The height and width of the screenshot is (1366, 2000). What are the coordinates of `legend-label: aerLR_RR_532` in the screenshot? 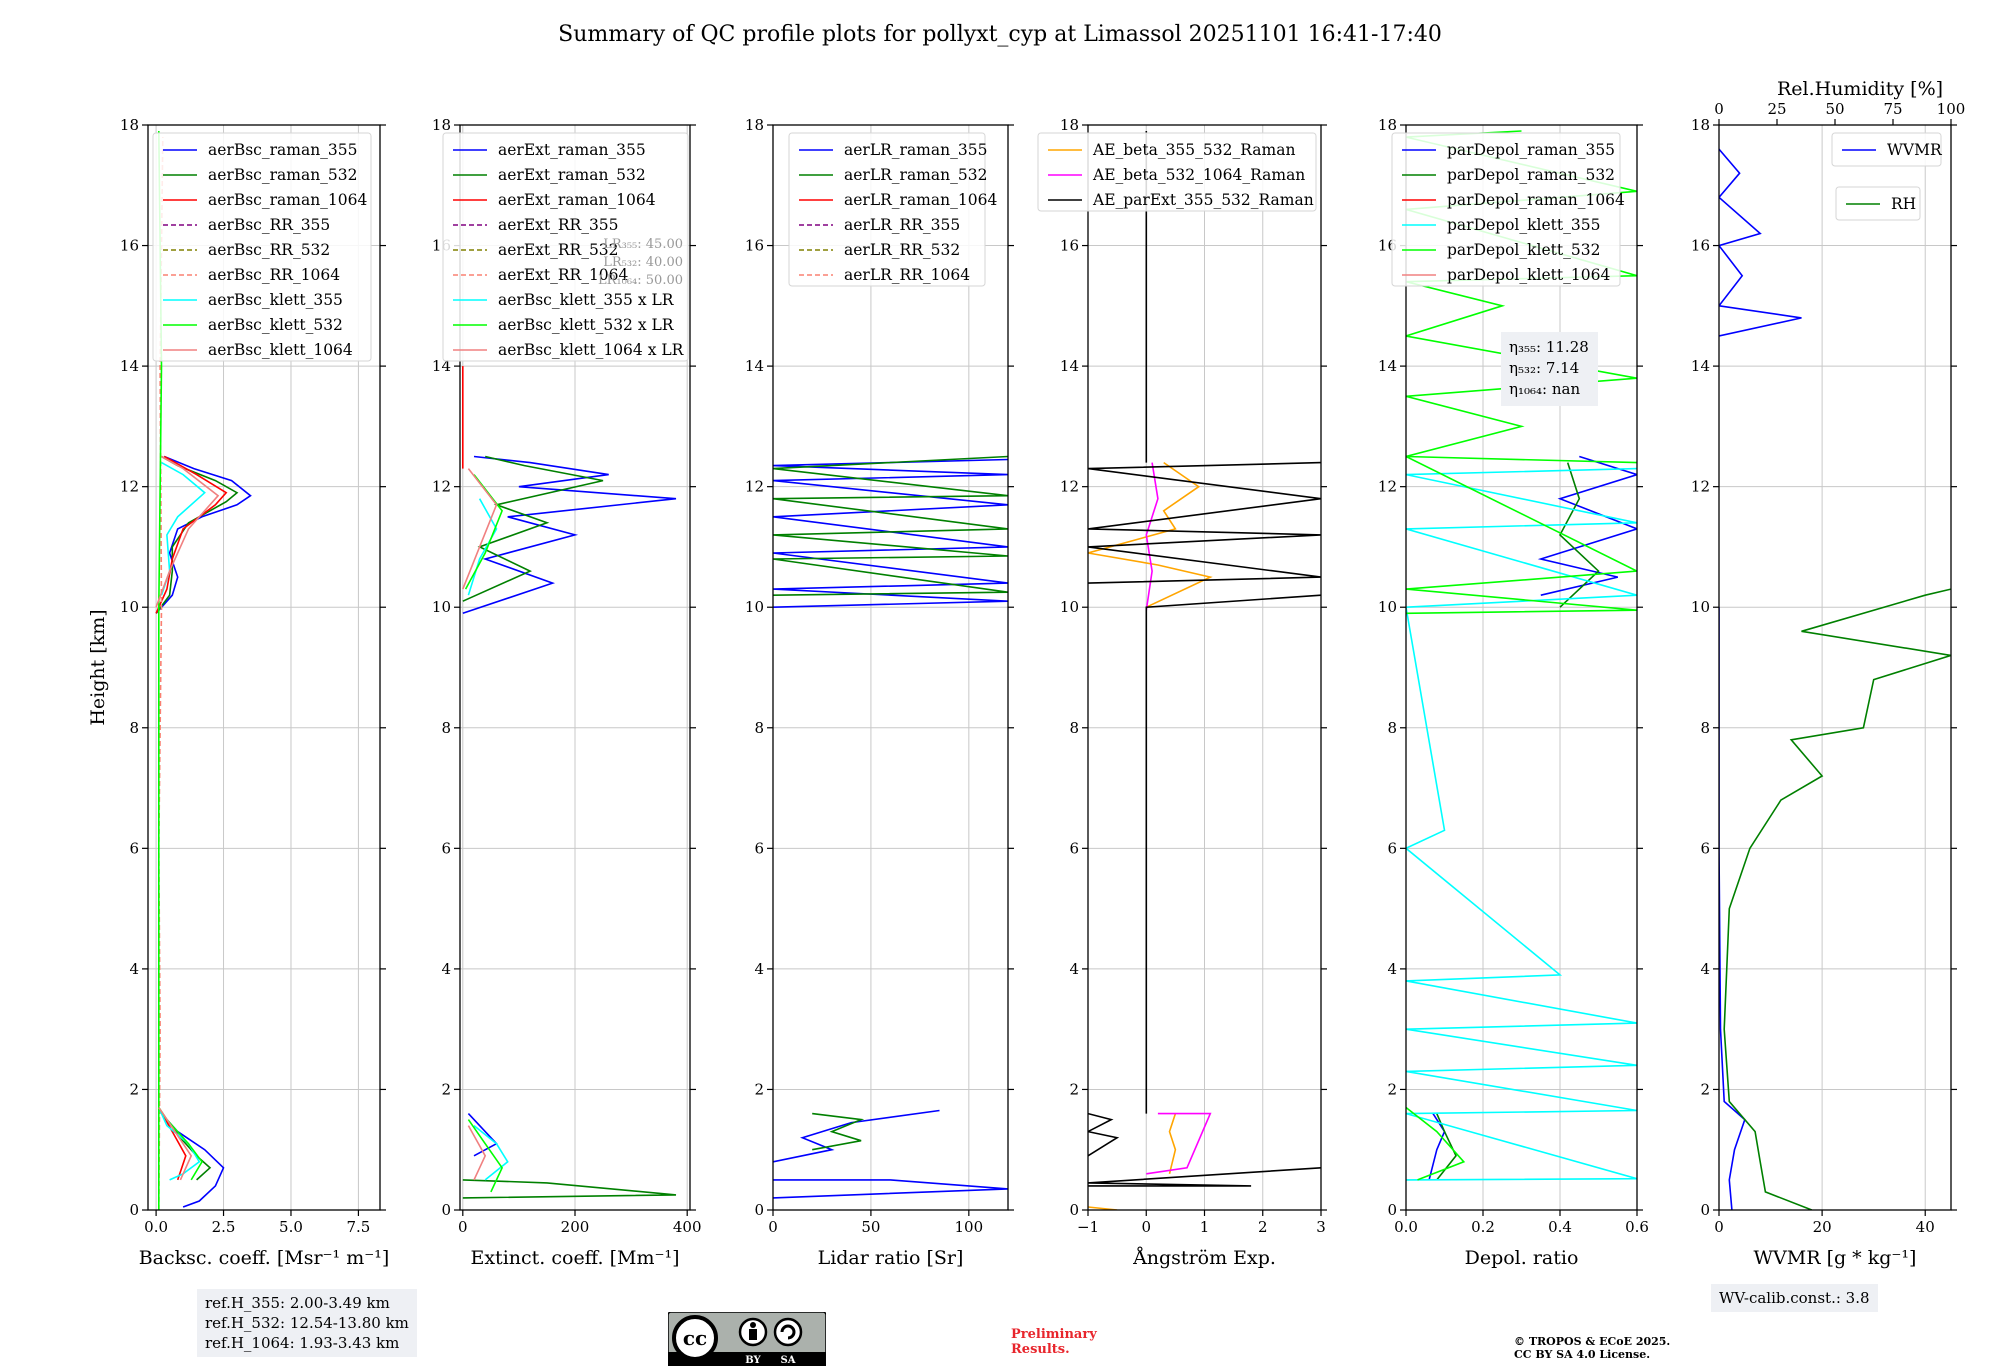 It's located at (902, 250).